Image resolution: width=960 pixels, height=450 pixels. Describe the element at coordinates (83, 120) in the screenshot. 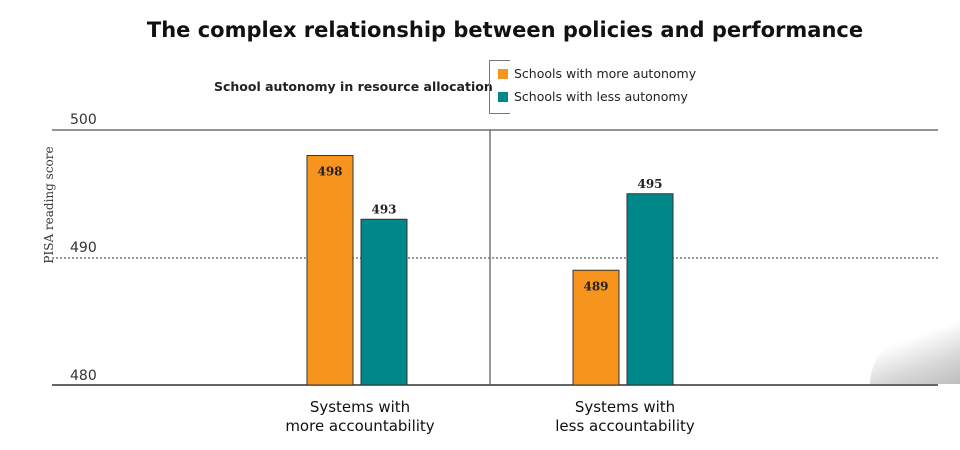

I see `y-tick-500: 500` at that location.